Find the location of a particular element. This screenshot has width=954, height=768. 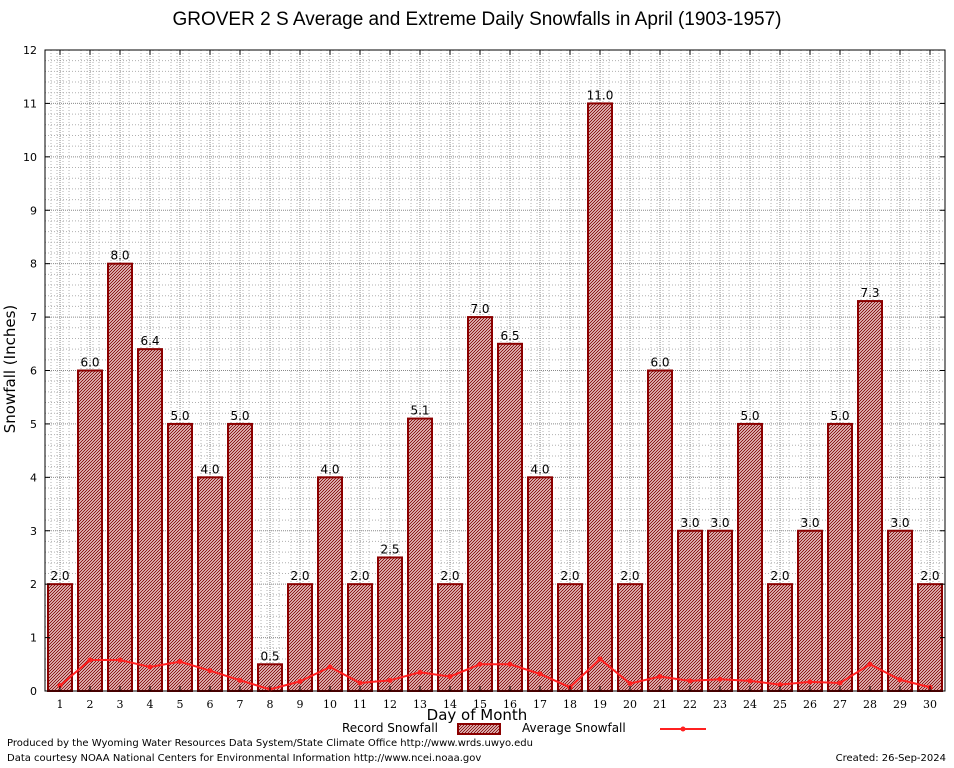

x-tick-label: 27 is located at coordinates (840, 704).